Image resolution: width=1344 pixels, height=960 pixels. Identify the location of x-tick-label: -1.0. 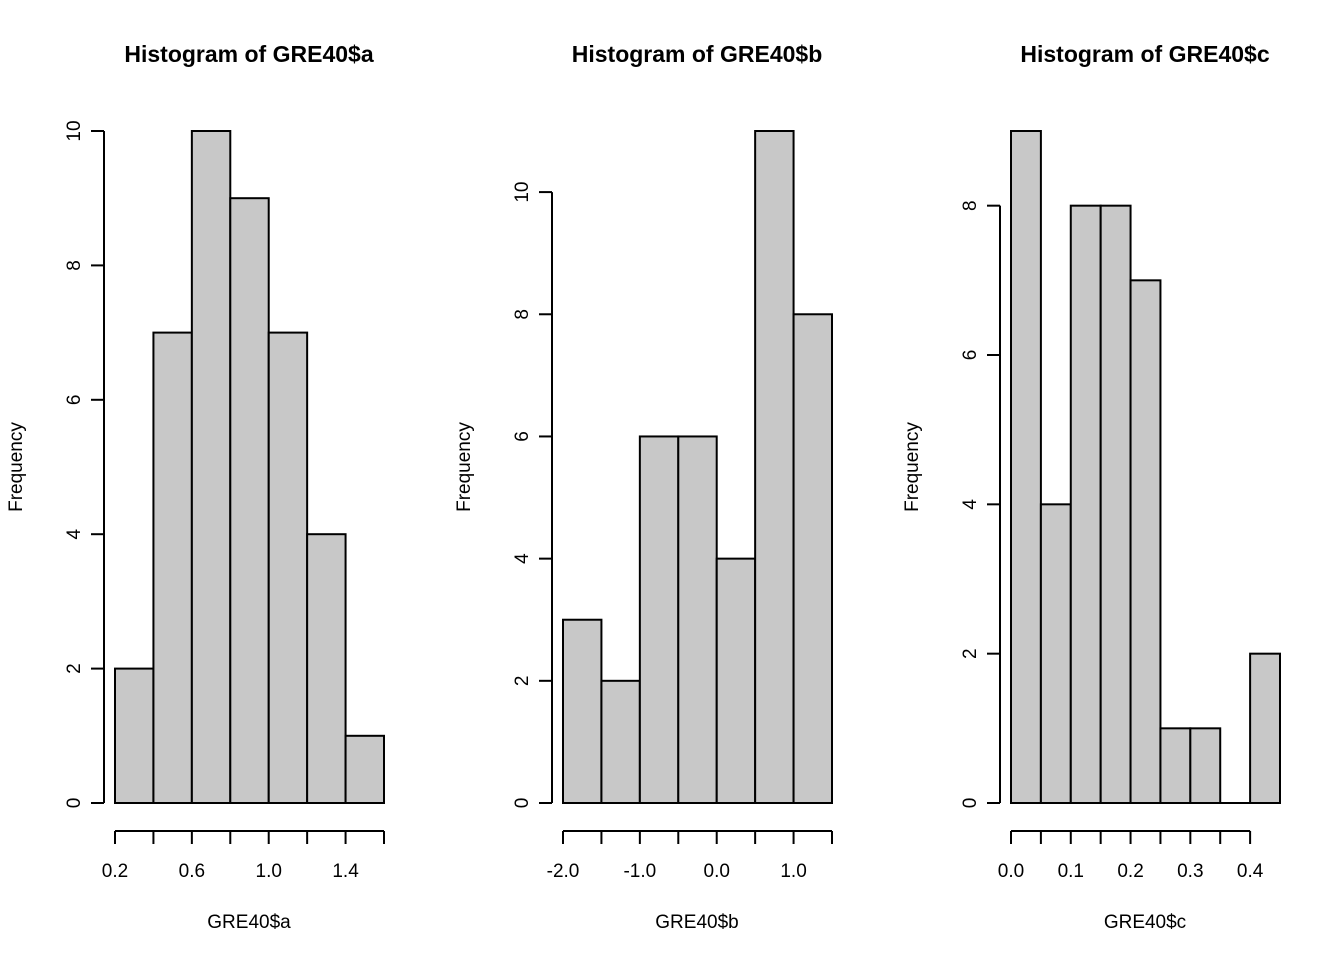
(639, 871).